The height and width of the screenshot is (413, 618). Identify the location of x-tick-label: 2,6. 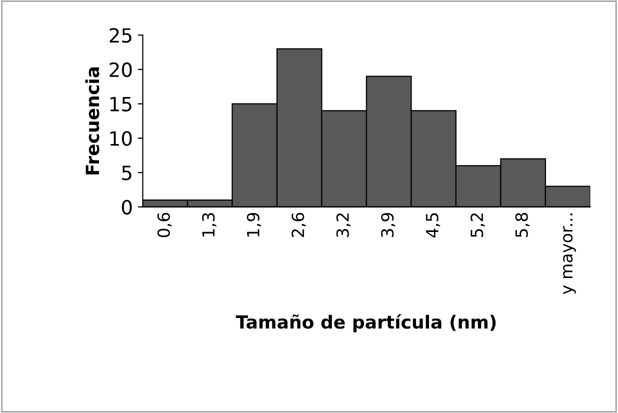
(299, 225).